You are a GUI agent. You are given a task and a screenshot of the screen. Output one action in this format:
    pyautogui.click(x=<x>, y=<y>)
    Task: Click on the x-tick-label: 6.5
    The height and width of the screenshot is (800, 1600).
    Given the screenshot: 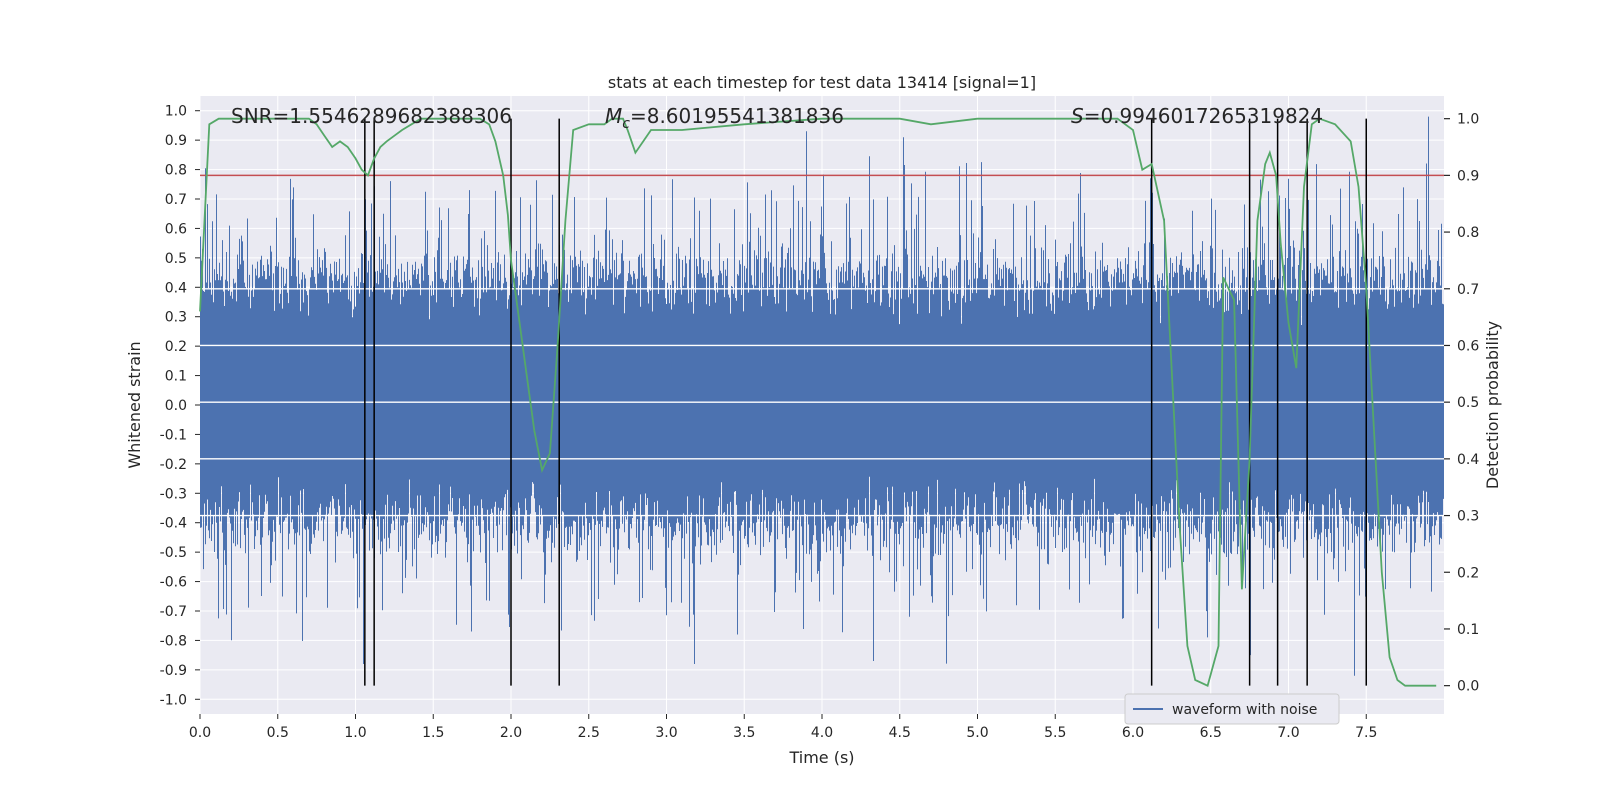 What is the action you would take?
    pyautogui.click(x=1211, y=733)
    